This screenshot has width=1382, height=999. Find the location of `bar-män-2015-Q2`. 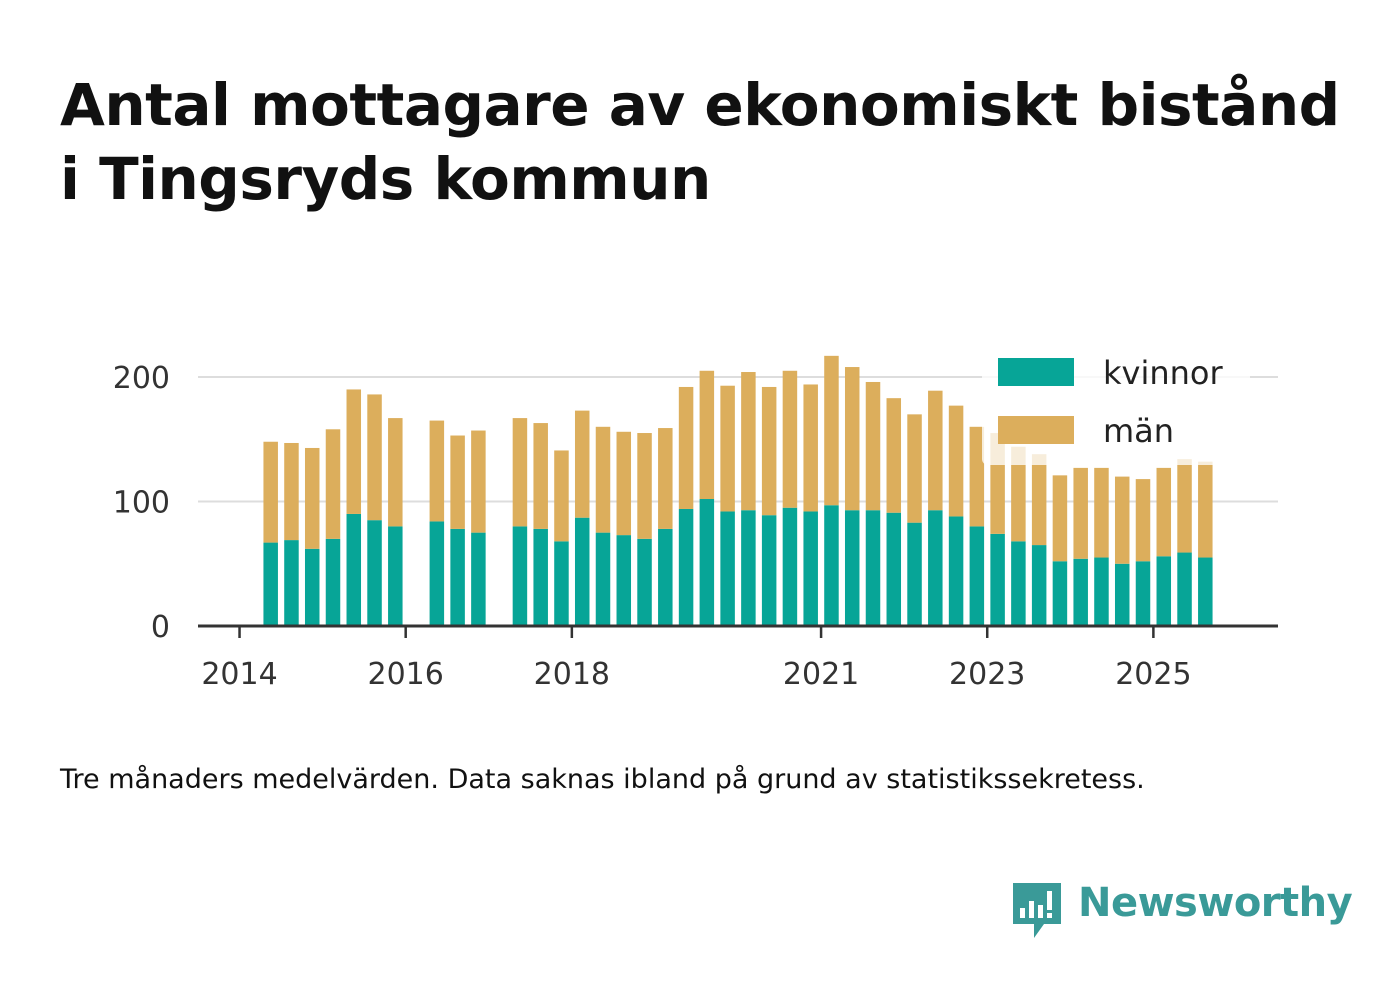

bar-män-2015-Q2 is located at coordinates (354, 451).